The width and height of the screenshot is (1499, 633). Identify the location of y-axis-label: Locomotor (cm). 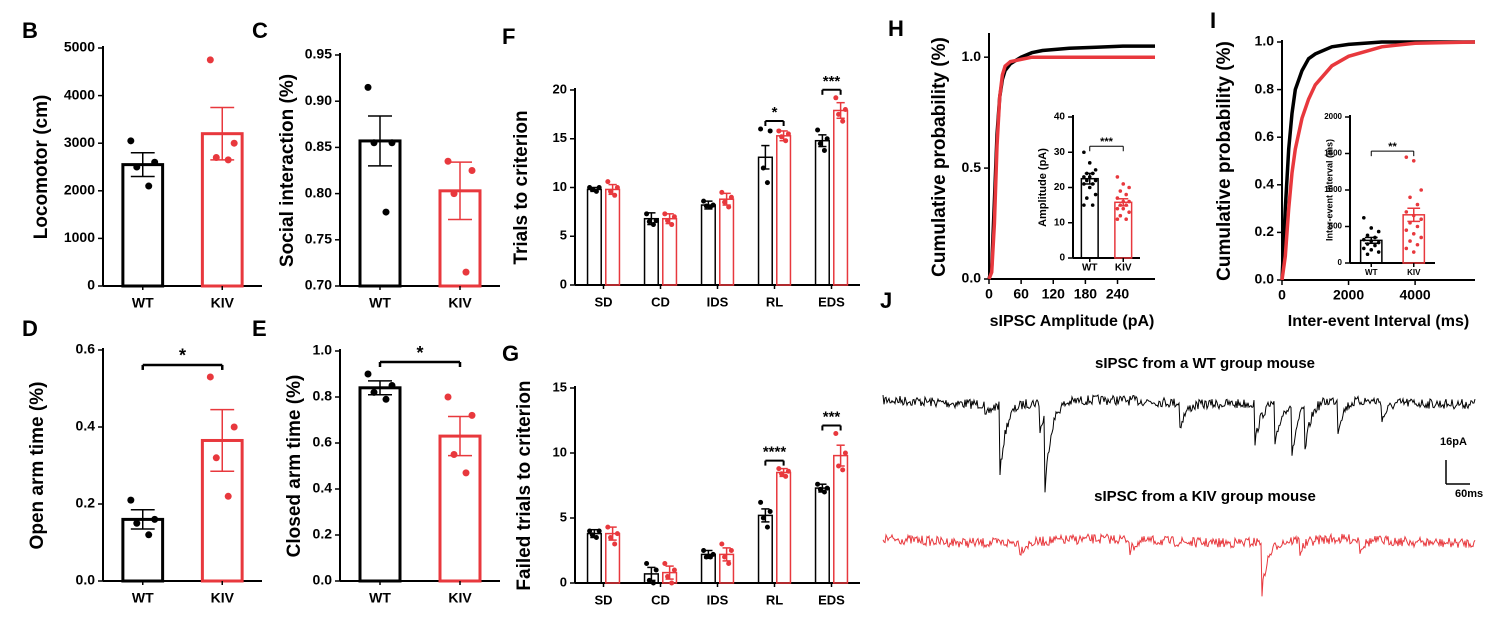
(41, 167).